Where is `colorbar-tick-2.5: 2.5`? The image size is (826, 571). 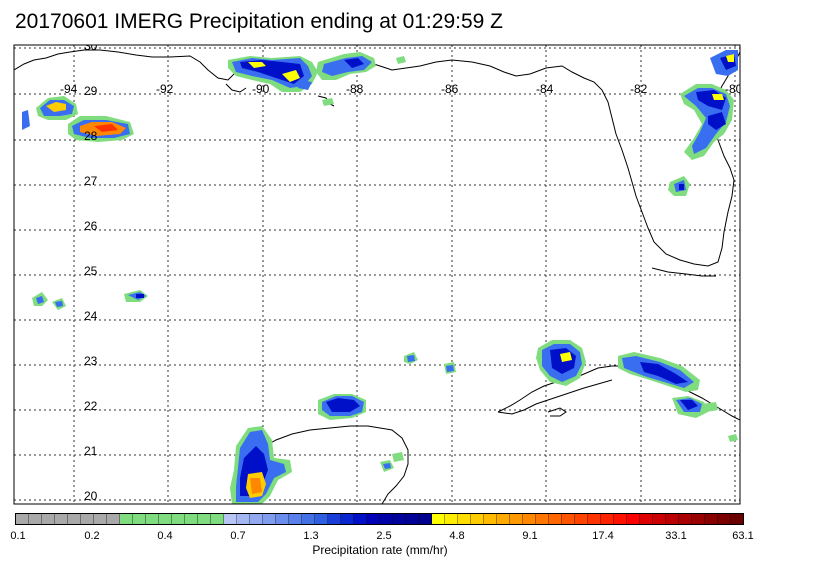
colorbar-tick-2.5: 2.5 is located at coordinates (384, 536).